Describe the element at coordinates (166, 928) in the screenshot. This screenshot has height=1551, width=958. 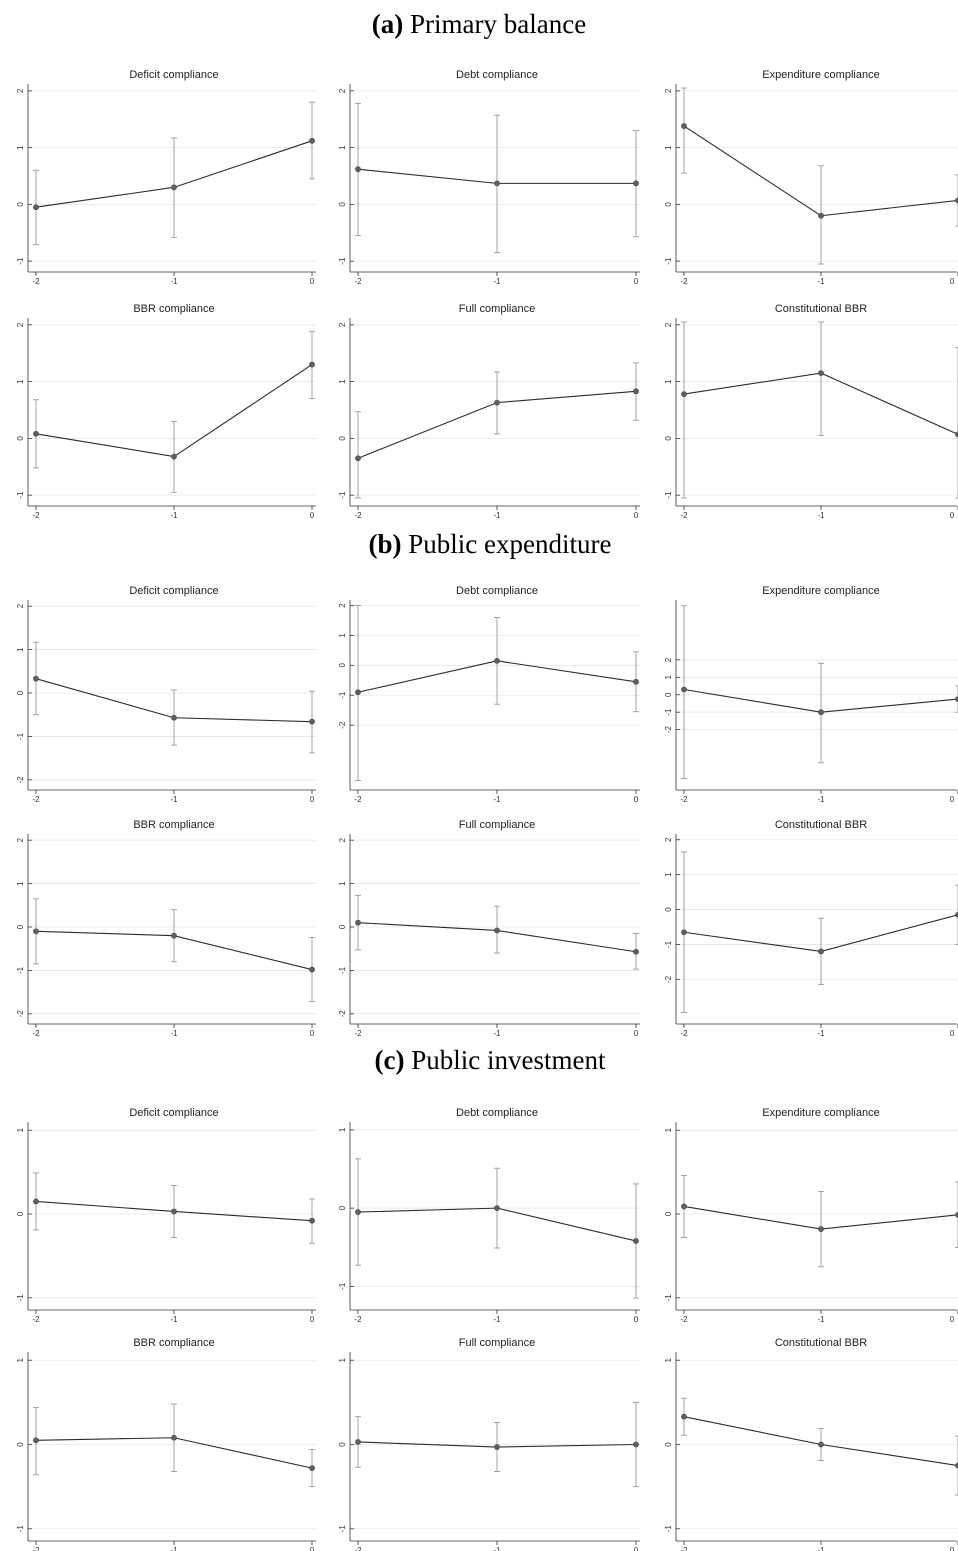
I see `panel-10: BBR compliance -2 -1 0 1 2 -2 -1 0` at that location.